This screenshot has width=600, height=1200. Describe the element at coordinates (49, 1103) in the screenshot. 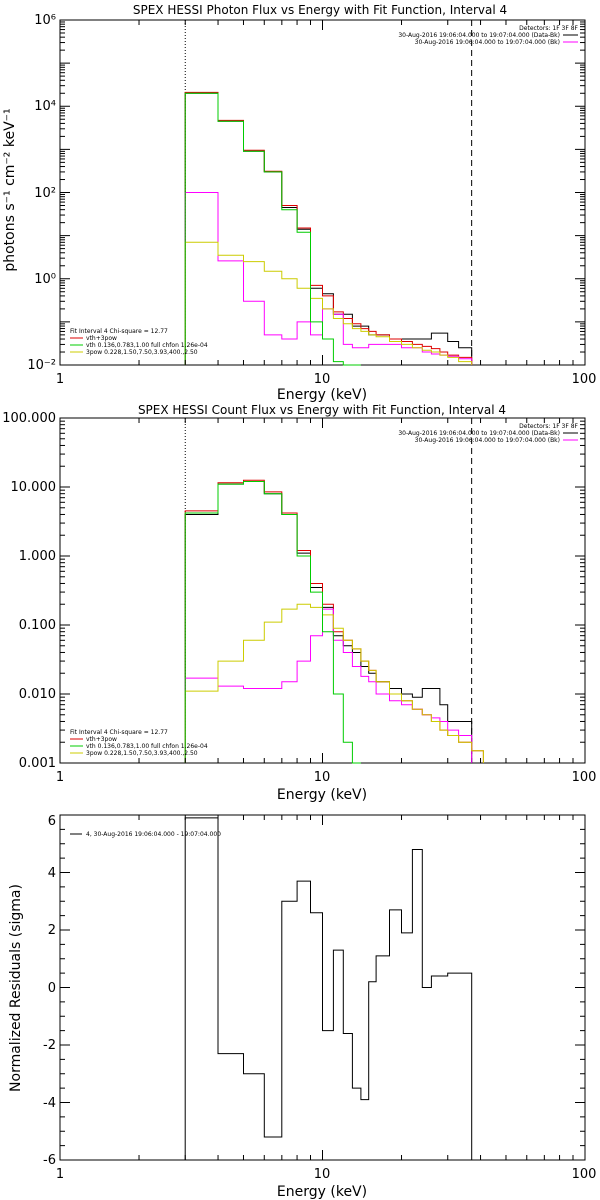

I see `residuals-ytick-m4: -4` at that location.